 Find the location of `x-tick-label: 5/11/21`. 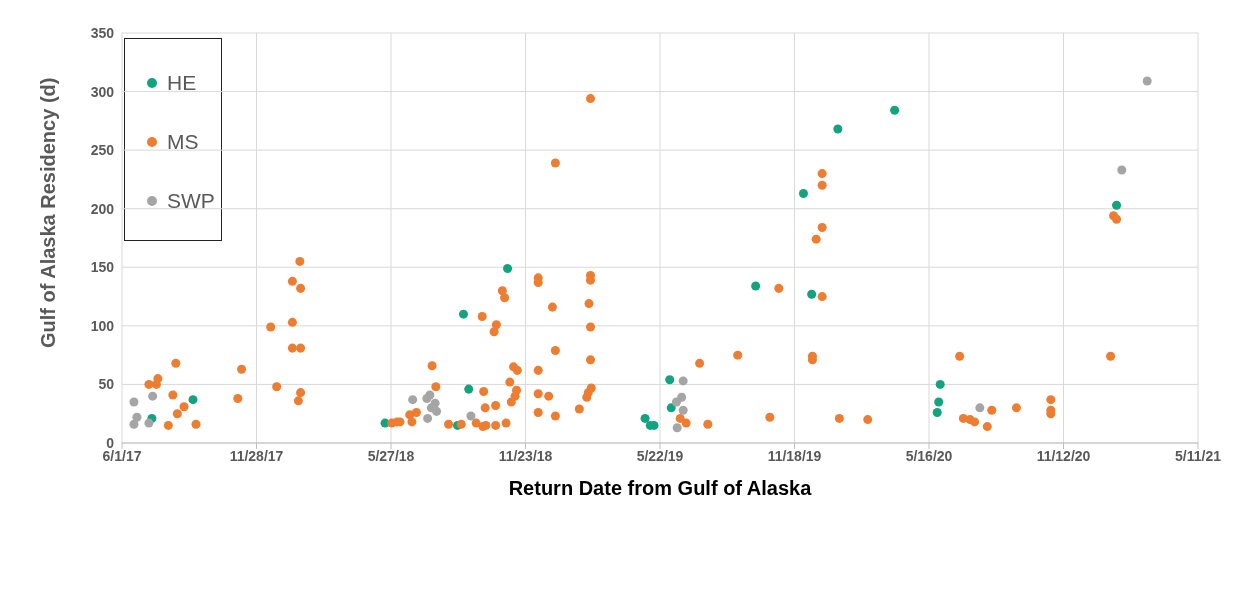

x-tick-label: 5/11/21 is located at coordinates (1198, 455).